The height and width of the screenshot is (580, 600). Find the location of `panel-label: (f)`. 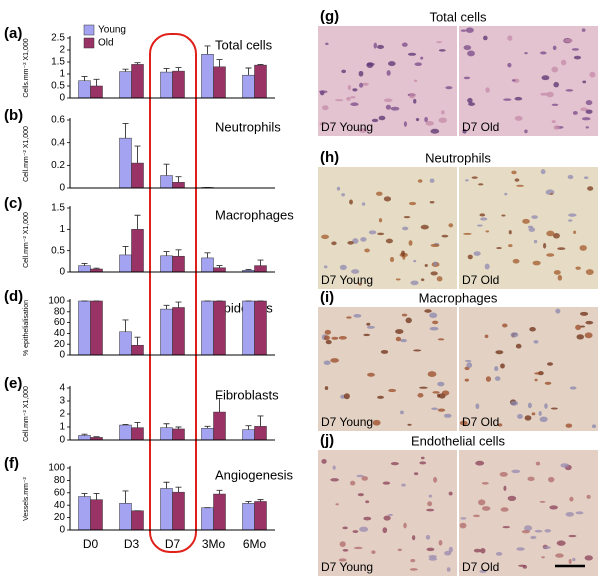

panel-label: (f) is located at coordinates (11, 463).